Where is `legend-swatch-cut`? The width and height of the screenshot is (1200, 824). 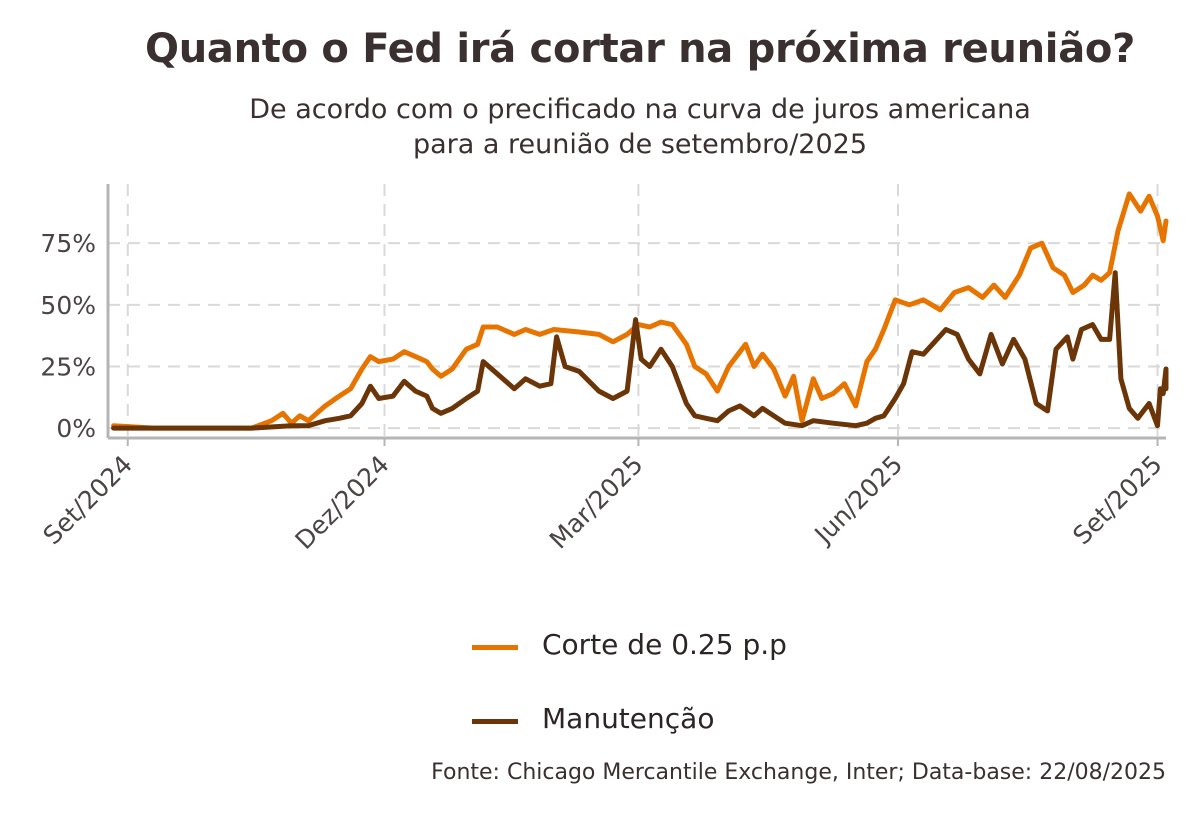
legend-swatch-cut is located at coordinates (495, 647).